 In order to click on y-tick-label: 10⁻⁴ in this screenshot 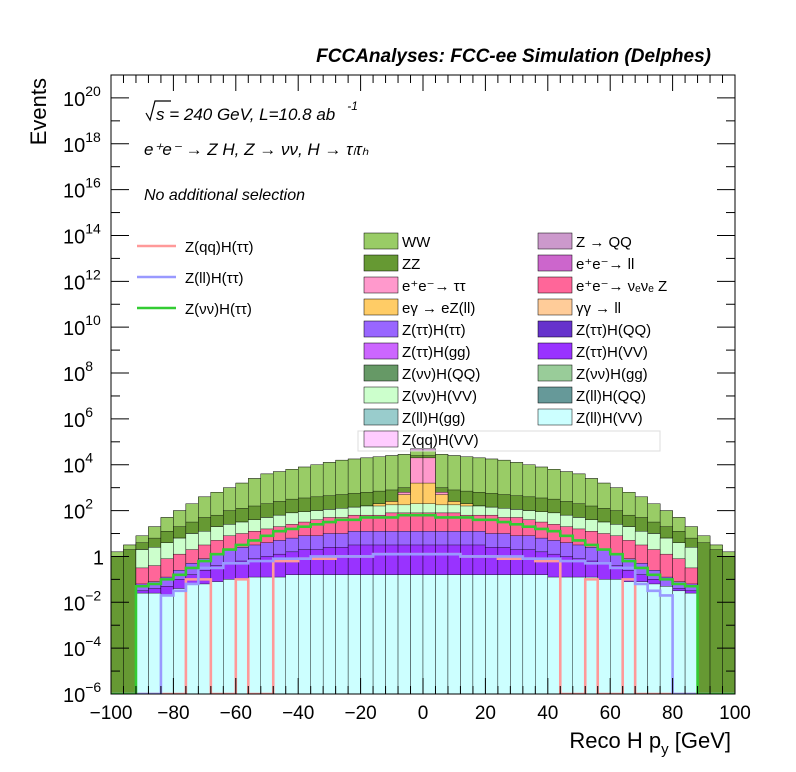, I will do `click(82, 647)`.